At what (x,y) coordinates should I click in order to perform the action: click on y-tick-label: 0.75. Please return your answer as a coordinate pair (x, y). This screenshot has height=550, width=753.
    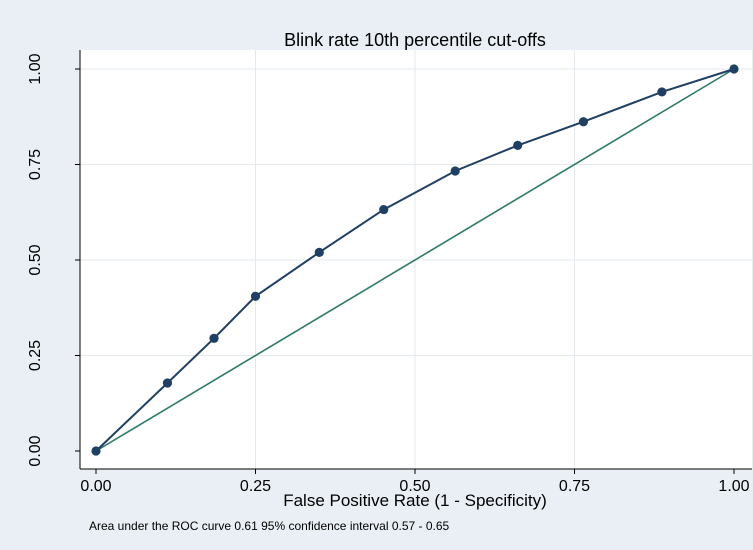
    Looking at the image, I should click on (35, 164).